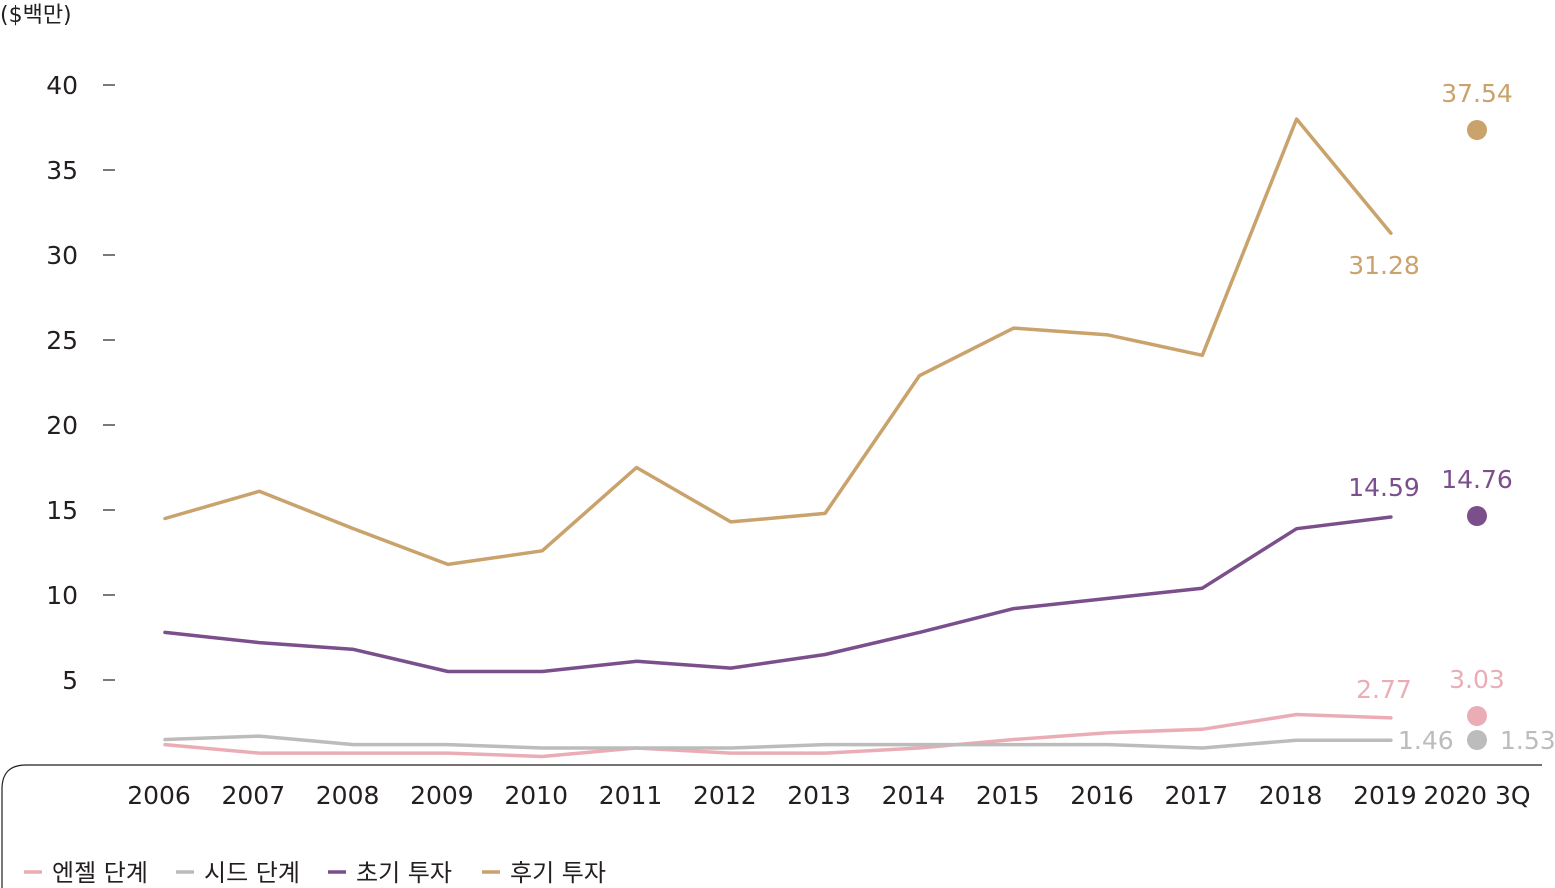  Describe the element at coordinates (1477, 479) in the screenshot. I see `data-label-2020-3q: 14.76` at that location.